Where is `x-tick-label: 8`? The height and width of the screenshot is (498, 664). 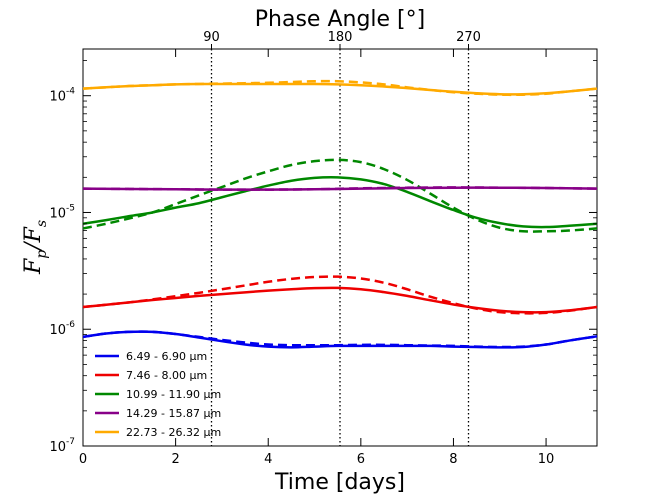
x-tick-label: 8 is located at coordinates (453, 459).